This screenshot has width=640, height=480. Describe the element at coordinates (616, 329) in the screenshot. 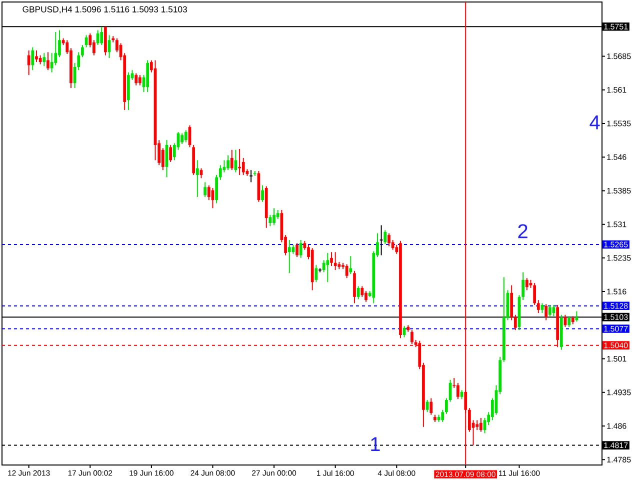

I see `ref-line-label: 1.5077` at that location.